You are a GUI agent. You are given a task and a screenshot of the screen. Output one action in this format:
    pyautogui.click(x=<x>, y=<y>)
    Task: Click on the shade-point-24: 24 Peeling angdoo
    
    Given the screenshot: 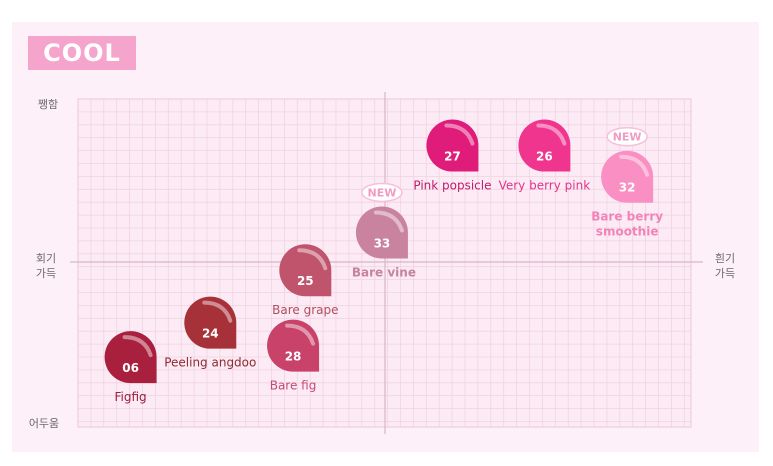 What is the action you would take?
    pyautogui.click(x=210, y=333)
    